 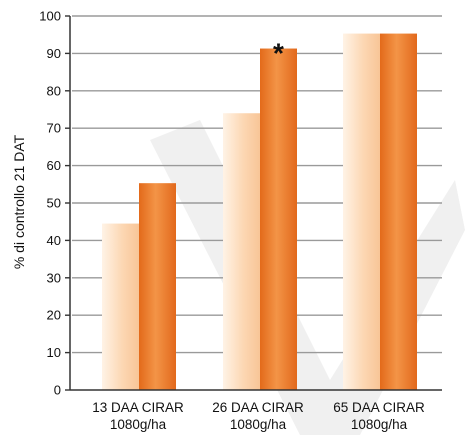 What do you see at coordinates (54, 203) in the screenshot?
I see `y-tick-label: 50` at bounding box center [54, 203].